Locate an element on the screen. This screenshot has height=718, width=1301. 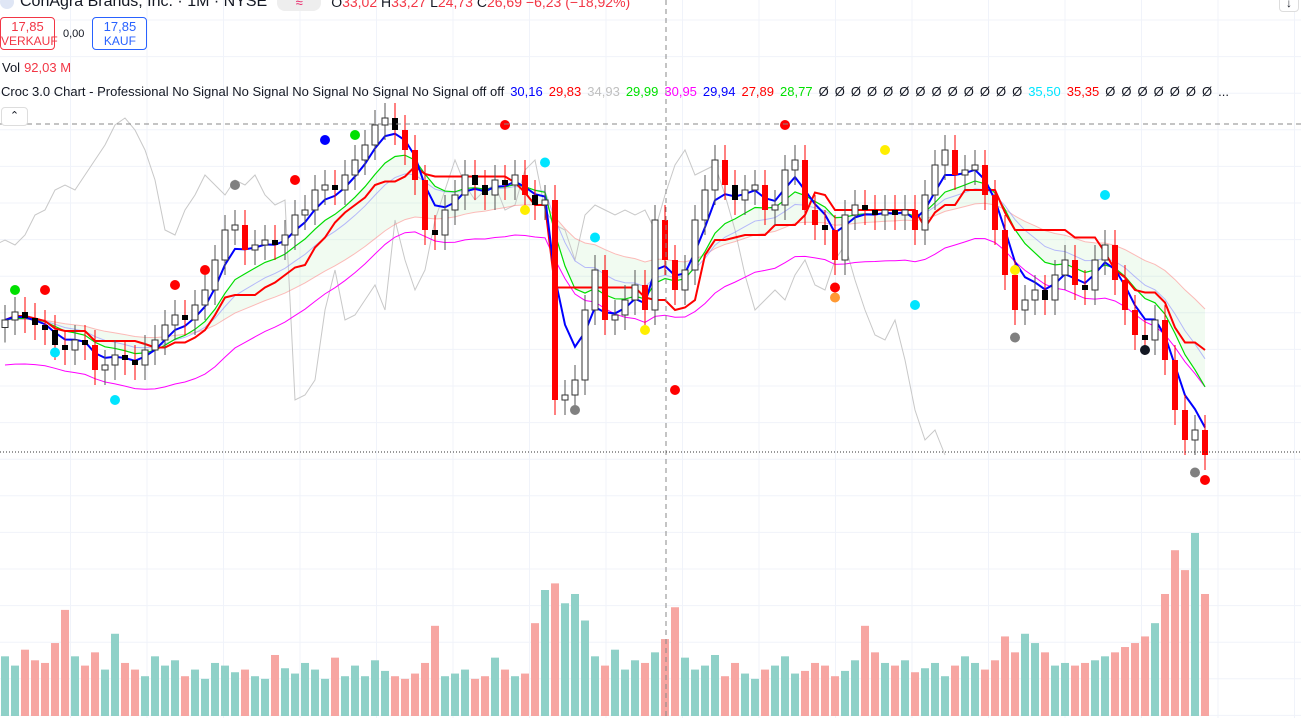
collapse-legend-button: ⌃ is located at coordinates (14, 116).